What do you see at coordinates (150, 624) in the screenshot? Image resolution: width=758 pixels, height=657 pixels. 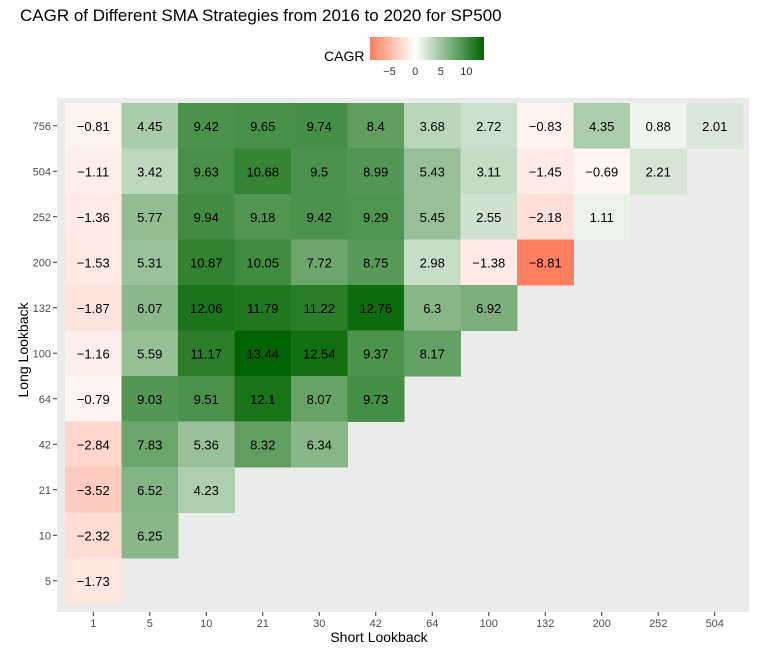 I see `x-tick-label: 5` at bounding box center [150, 624].